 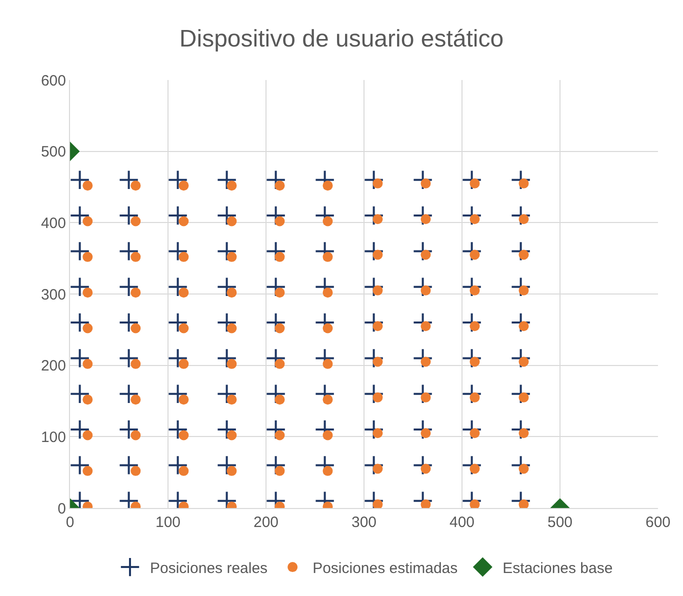 I want to click on y-tick-label: 500, so click(x=53, y=152).